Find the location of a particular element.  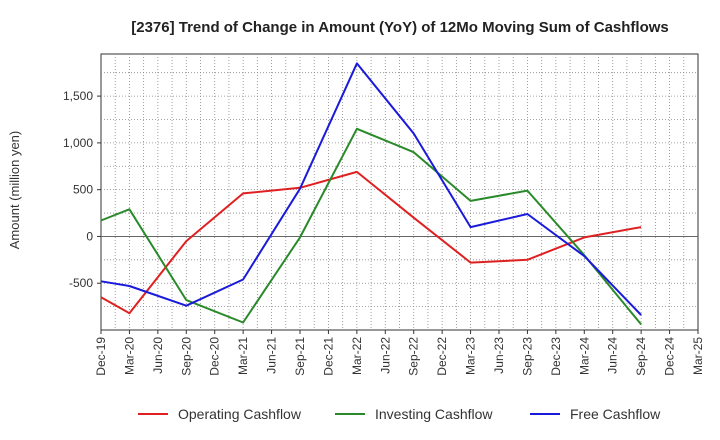

x-tick-label: Jun-24 is located at coordinates (613, 355).